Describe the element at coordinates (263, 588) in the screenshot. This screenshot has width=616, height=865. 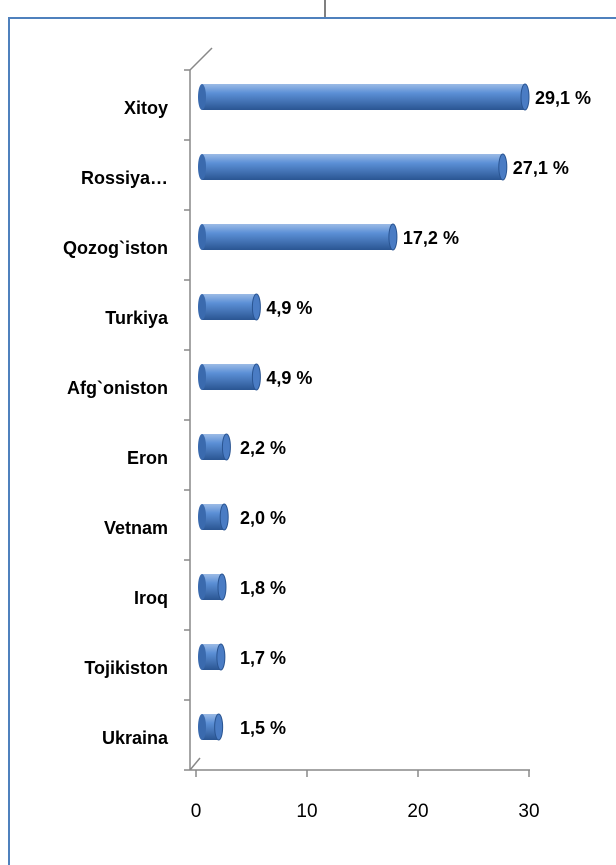
I see `data-label: 1,8 %` at that location.